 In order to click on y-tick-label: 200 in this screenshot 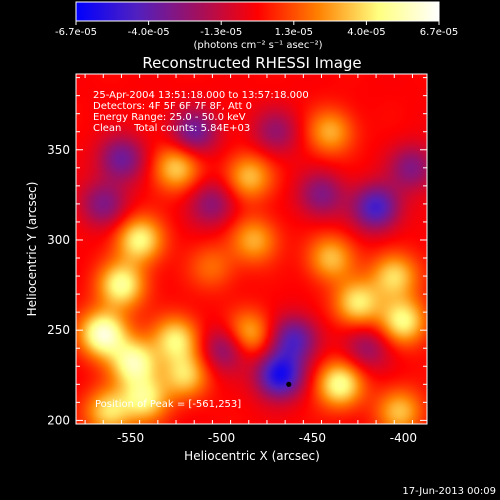, I will do `click(58, 420)`.